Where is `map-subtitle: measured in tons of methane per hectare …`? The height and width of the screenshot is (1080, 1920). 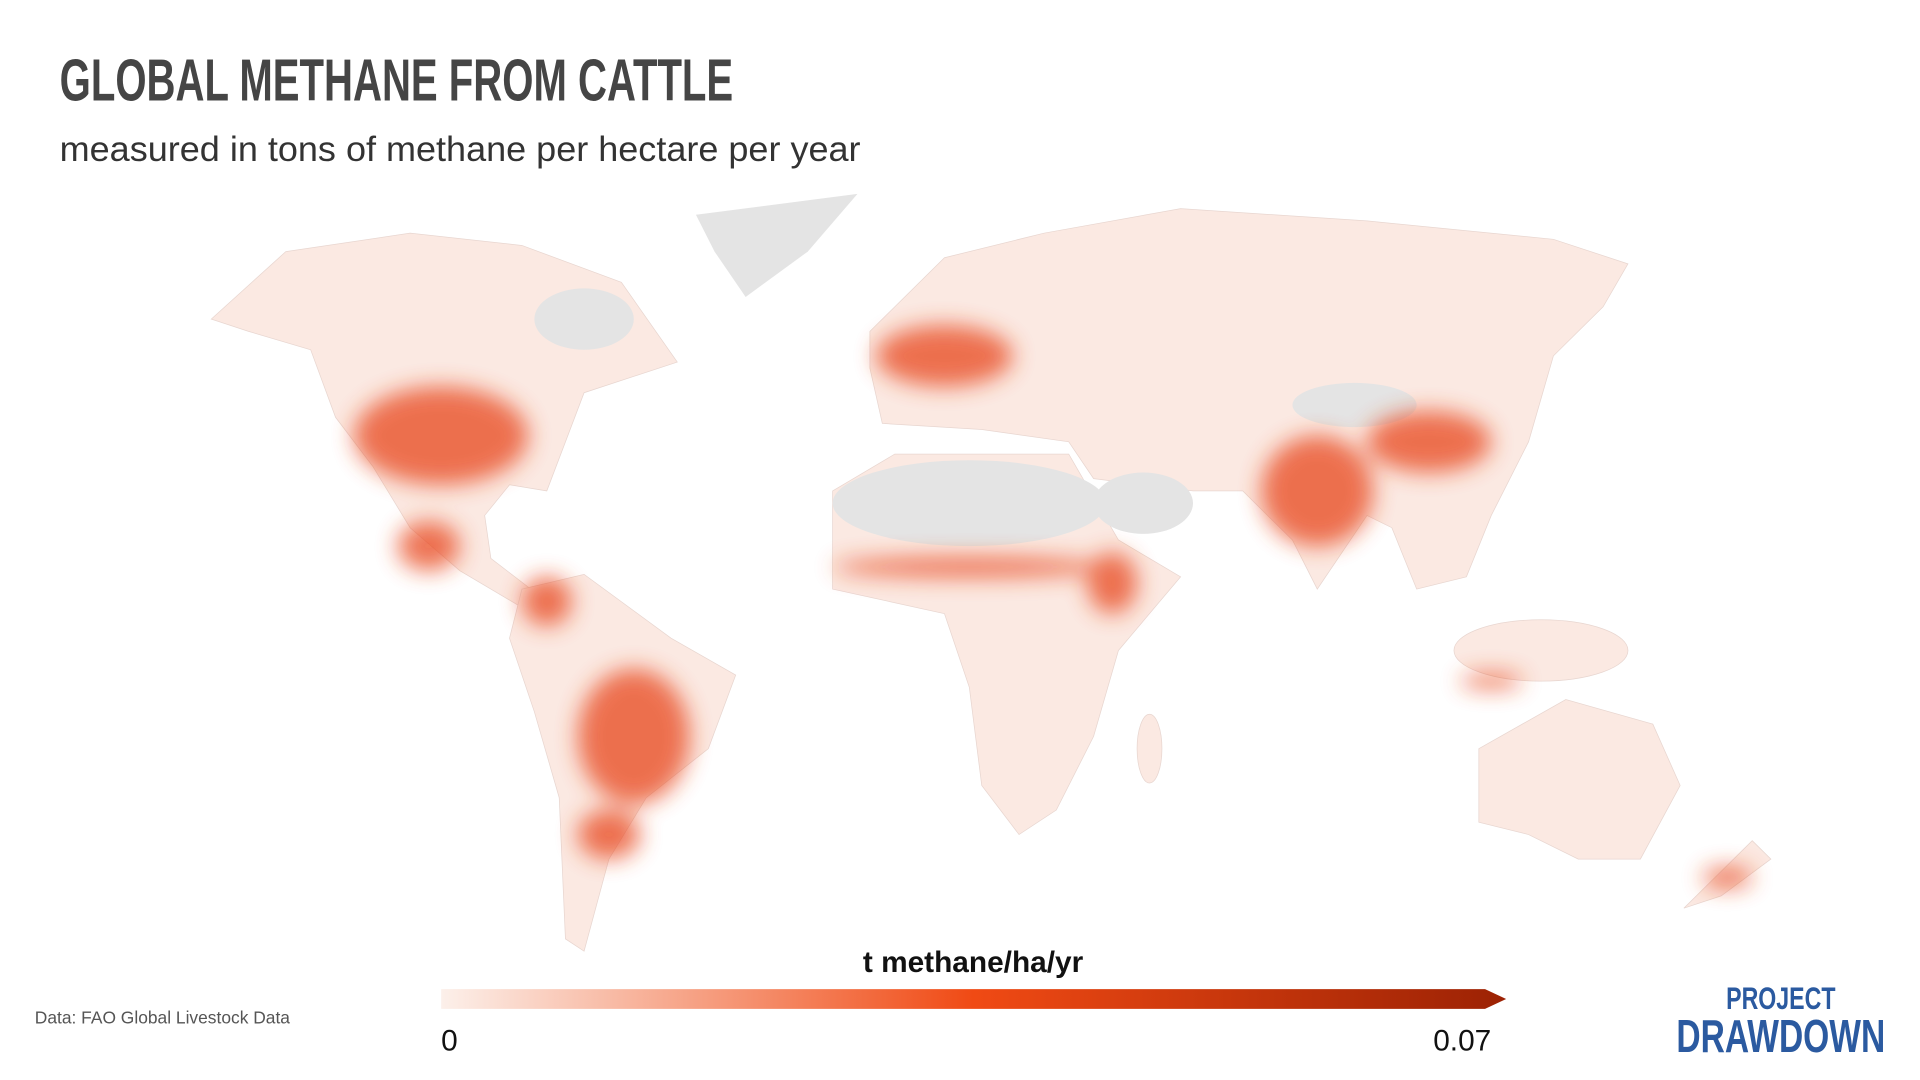
map-subtitle: measured in tons of methane per hectare … is located at coordinates (460, 149).